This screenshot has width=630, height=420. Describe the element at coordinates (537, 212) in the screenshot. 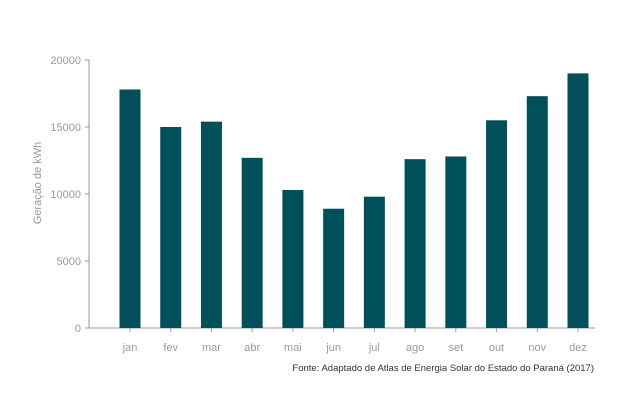

I see `bar-nov` at that location.